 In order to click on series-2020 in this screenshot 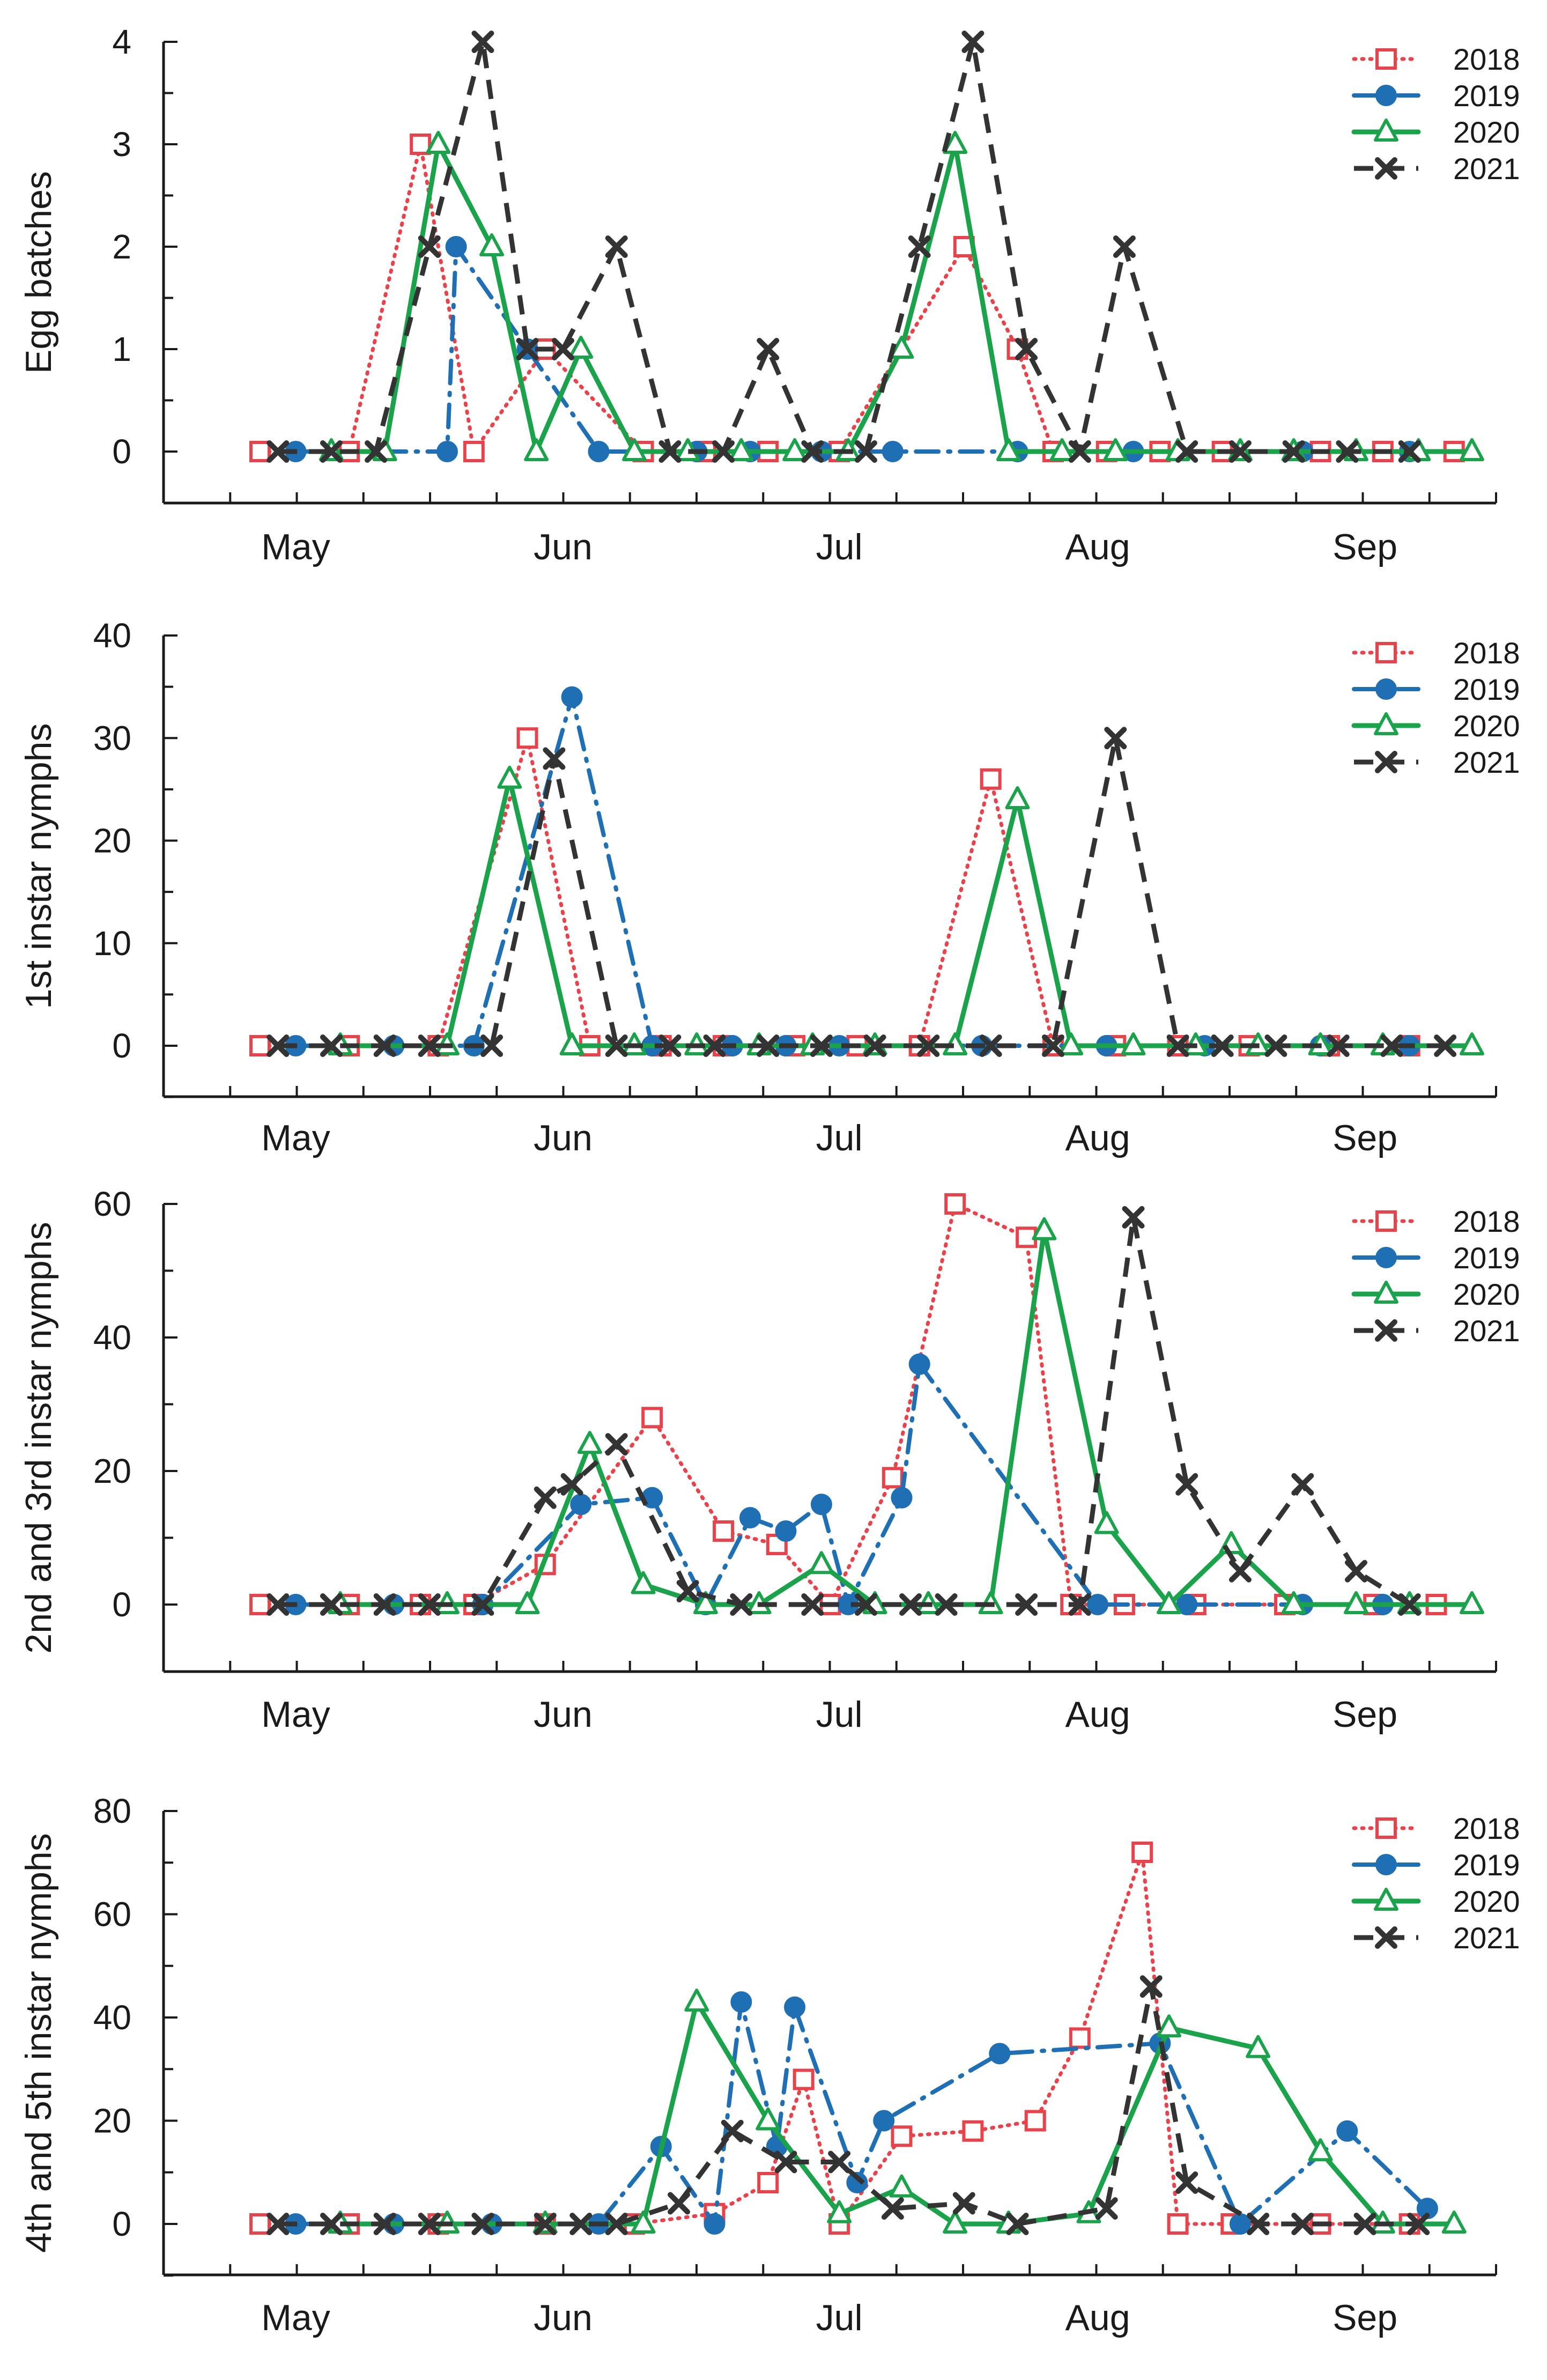, I will do `click(906, 910)`.